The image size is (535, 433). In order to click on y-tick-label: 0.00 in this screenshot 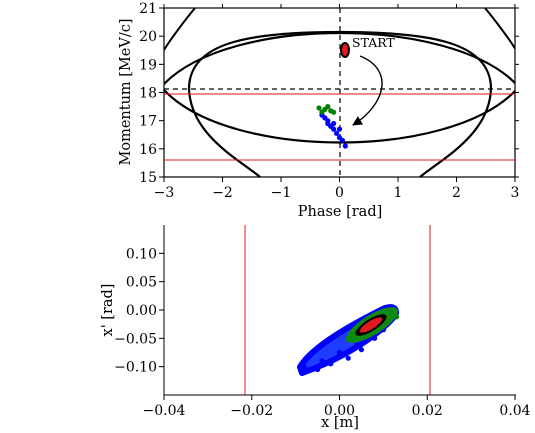, I will do `click(141, 311)`.